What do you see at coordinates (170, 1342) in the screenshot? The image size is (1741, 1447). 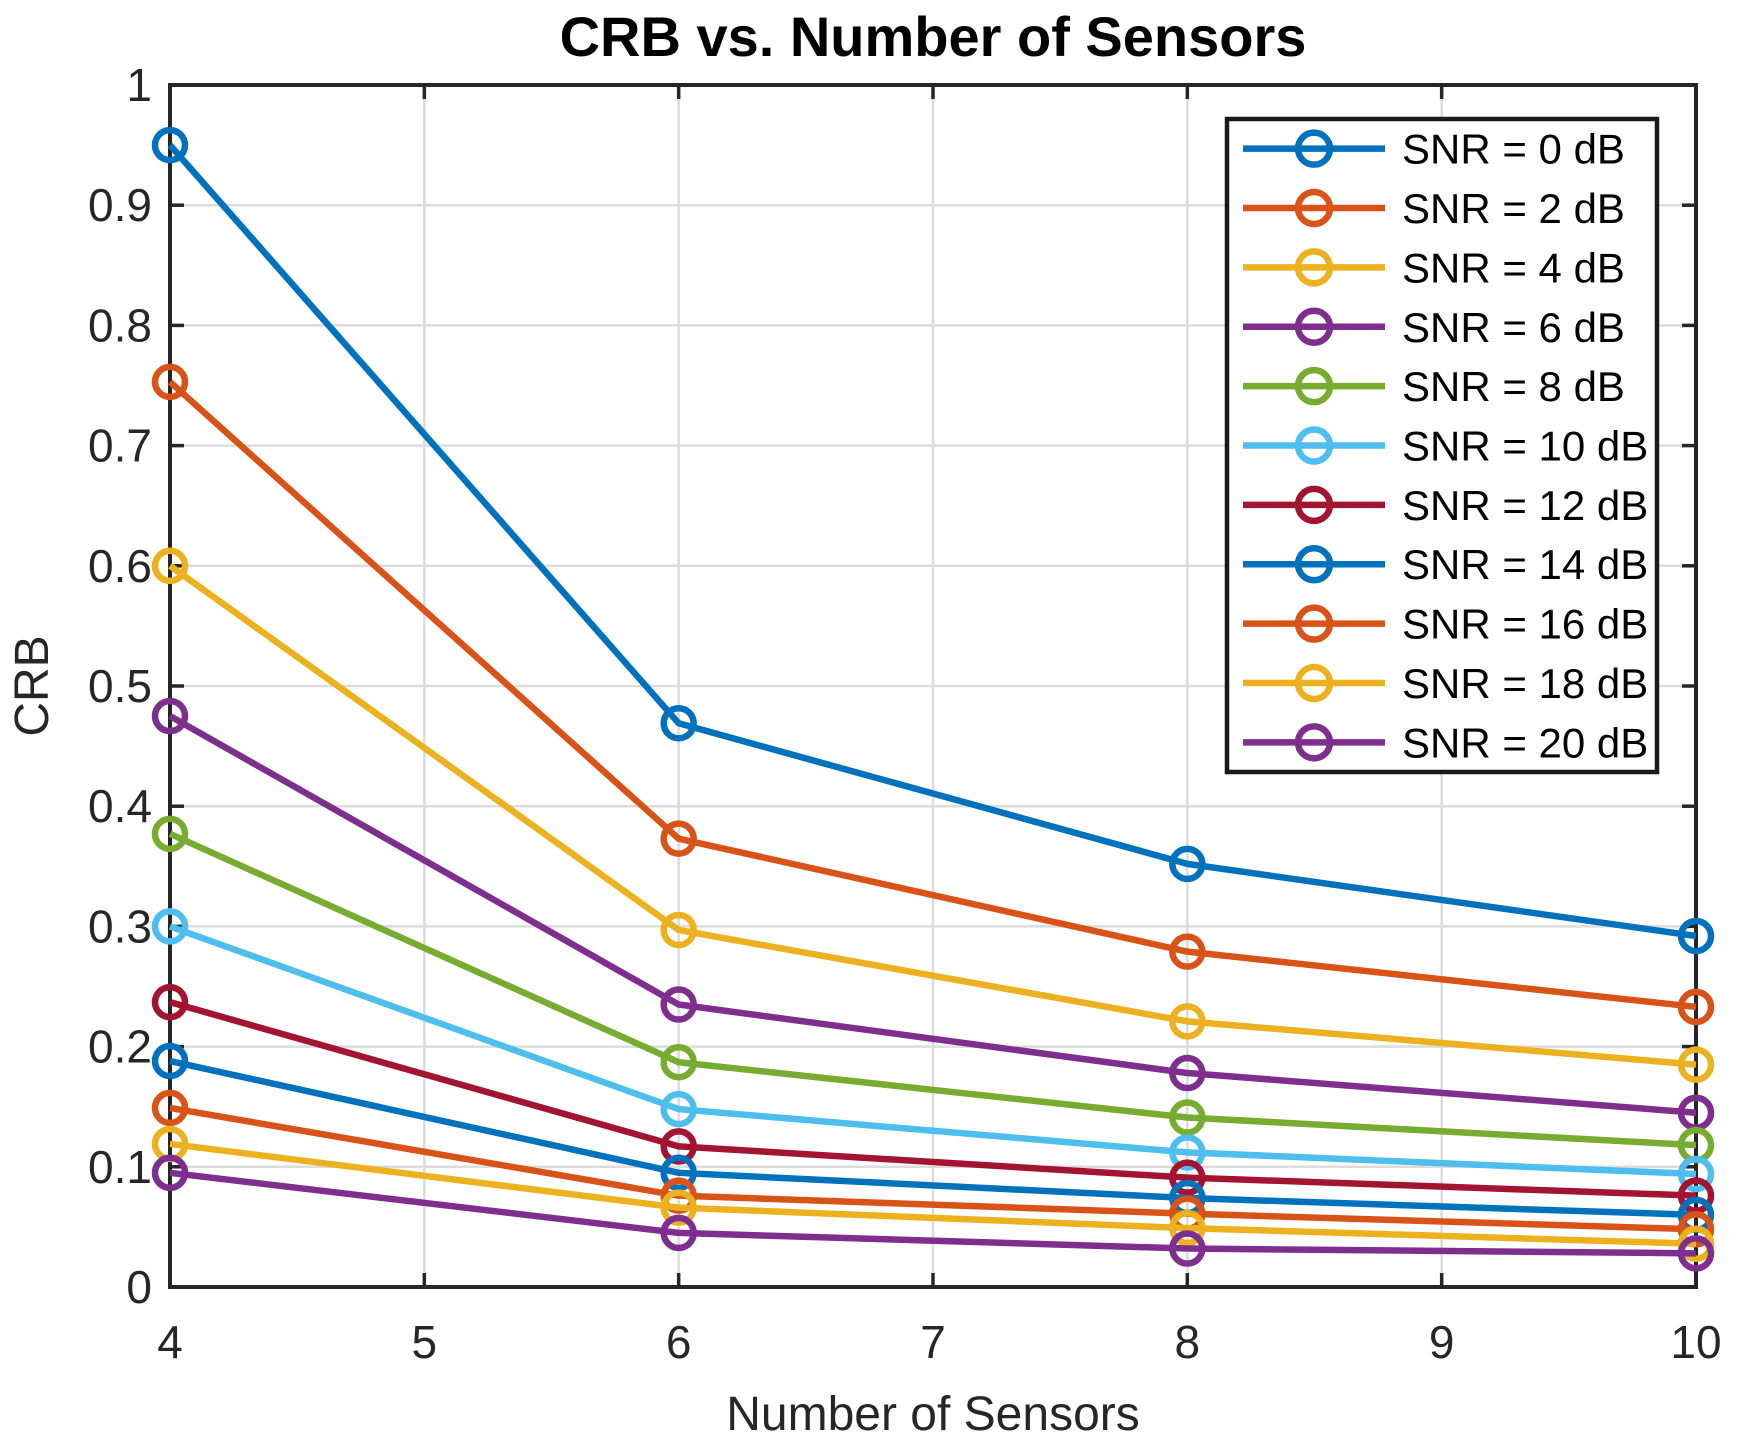 I see `x-tick-label: 4` at bounding box center [170, 1342].